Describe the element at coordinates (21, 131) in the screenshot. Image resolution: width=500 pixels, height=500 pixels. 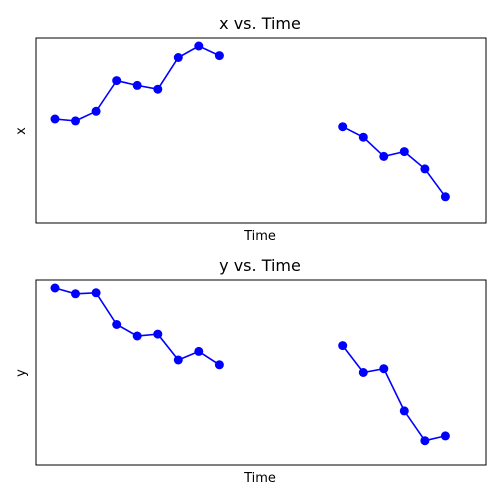
I see `x-chart-ylabel: x` at that location.